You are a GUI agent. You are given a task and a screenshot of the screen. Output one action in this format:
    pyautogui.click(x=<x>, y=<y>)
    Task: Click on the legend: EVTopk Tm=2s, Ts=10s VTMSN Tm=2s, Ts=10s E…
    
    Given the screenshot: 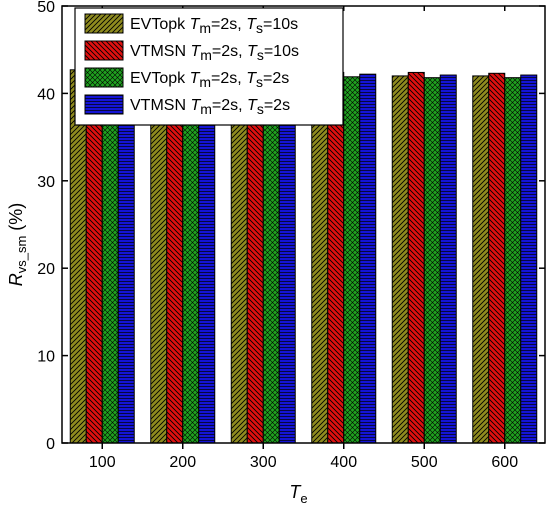 What is the action you would take?
    pyautogui.click(x=209, y=66)
    